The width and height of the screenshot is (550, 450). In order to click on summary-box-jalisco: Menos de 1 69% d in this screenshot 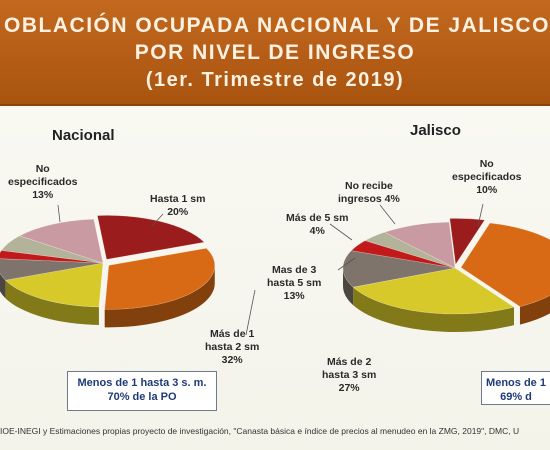, I will do `click(515, 388)`.